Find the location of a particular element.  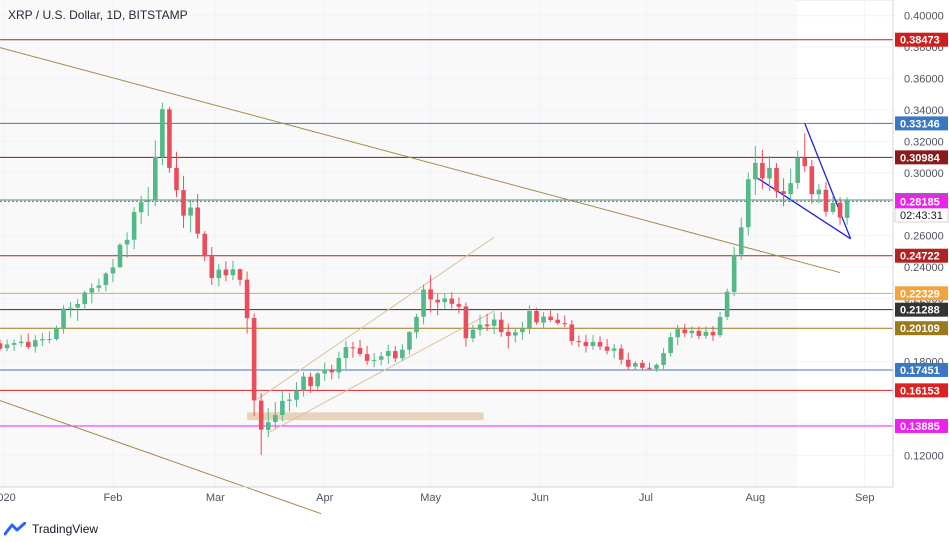

support-box is located at coordinates (365, 416).